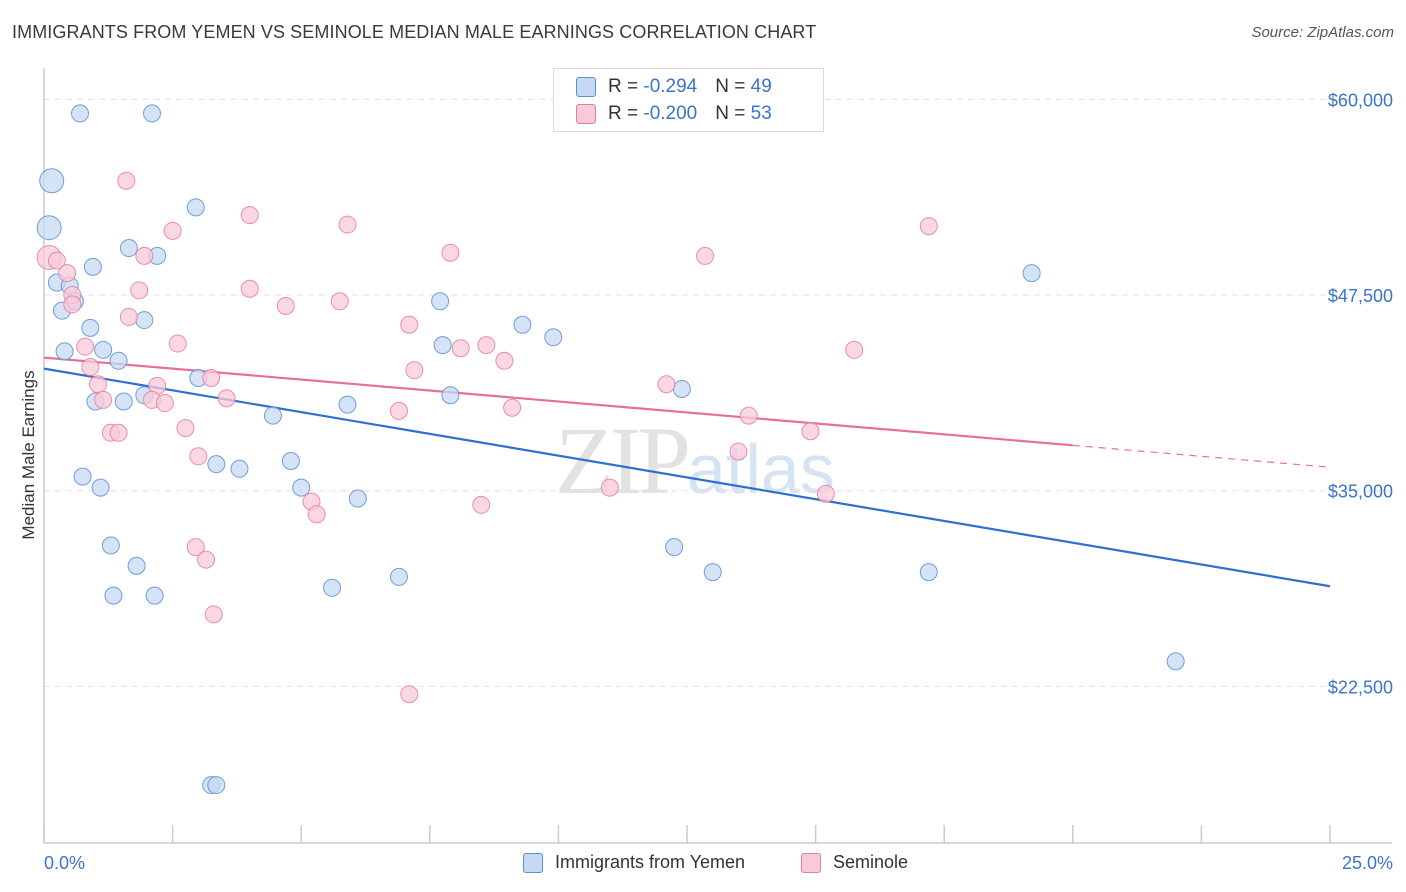  I want to click on legend-n-value: 53, so click(761, 113).